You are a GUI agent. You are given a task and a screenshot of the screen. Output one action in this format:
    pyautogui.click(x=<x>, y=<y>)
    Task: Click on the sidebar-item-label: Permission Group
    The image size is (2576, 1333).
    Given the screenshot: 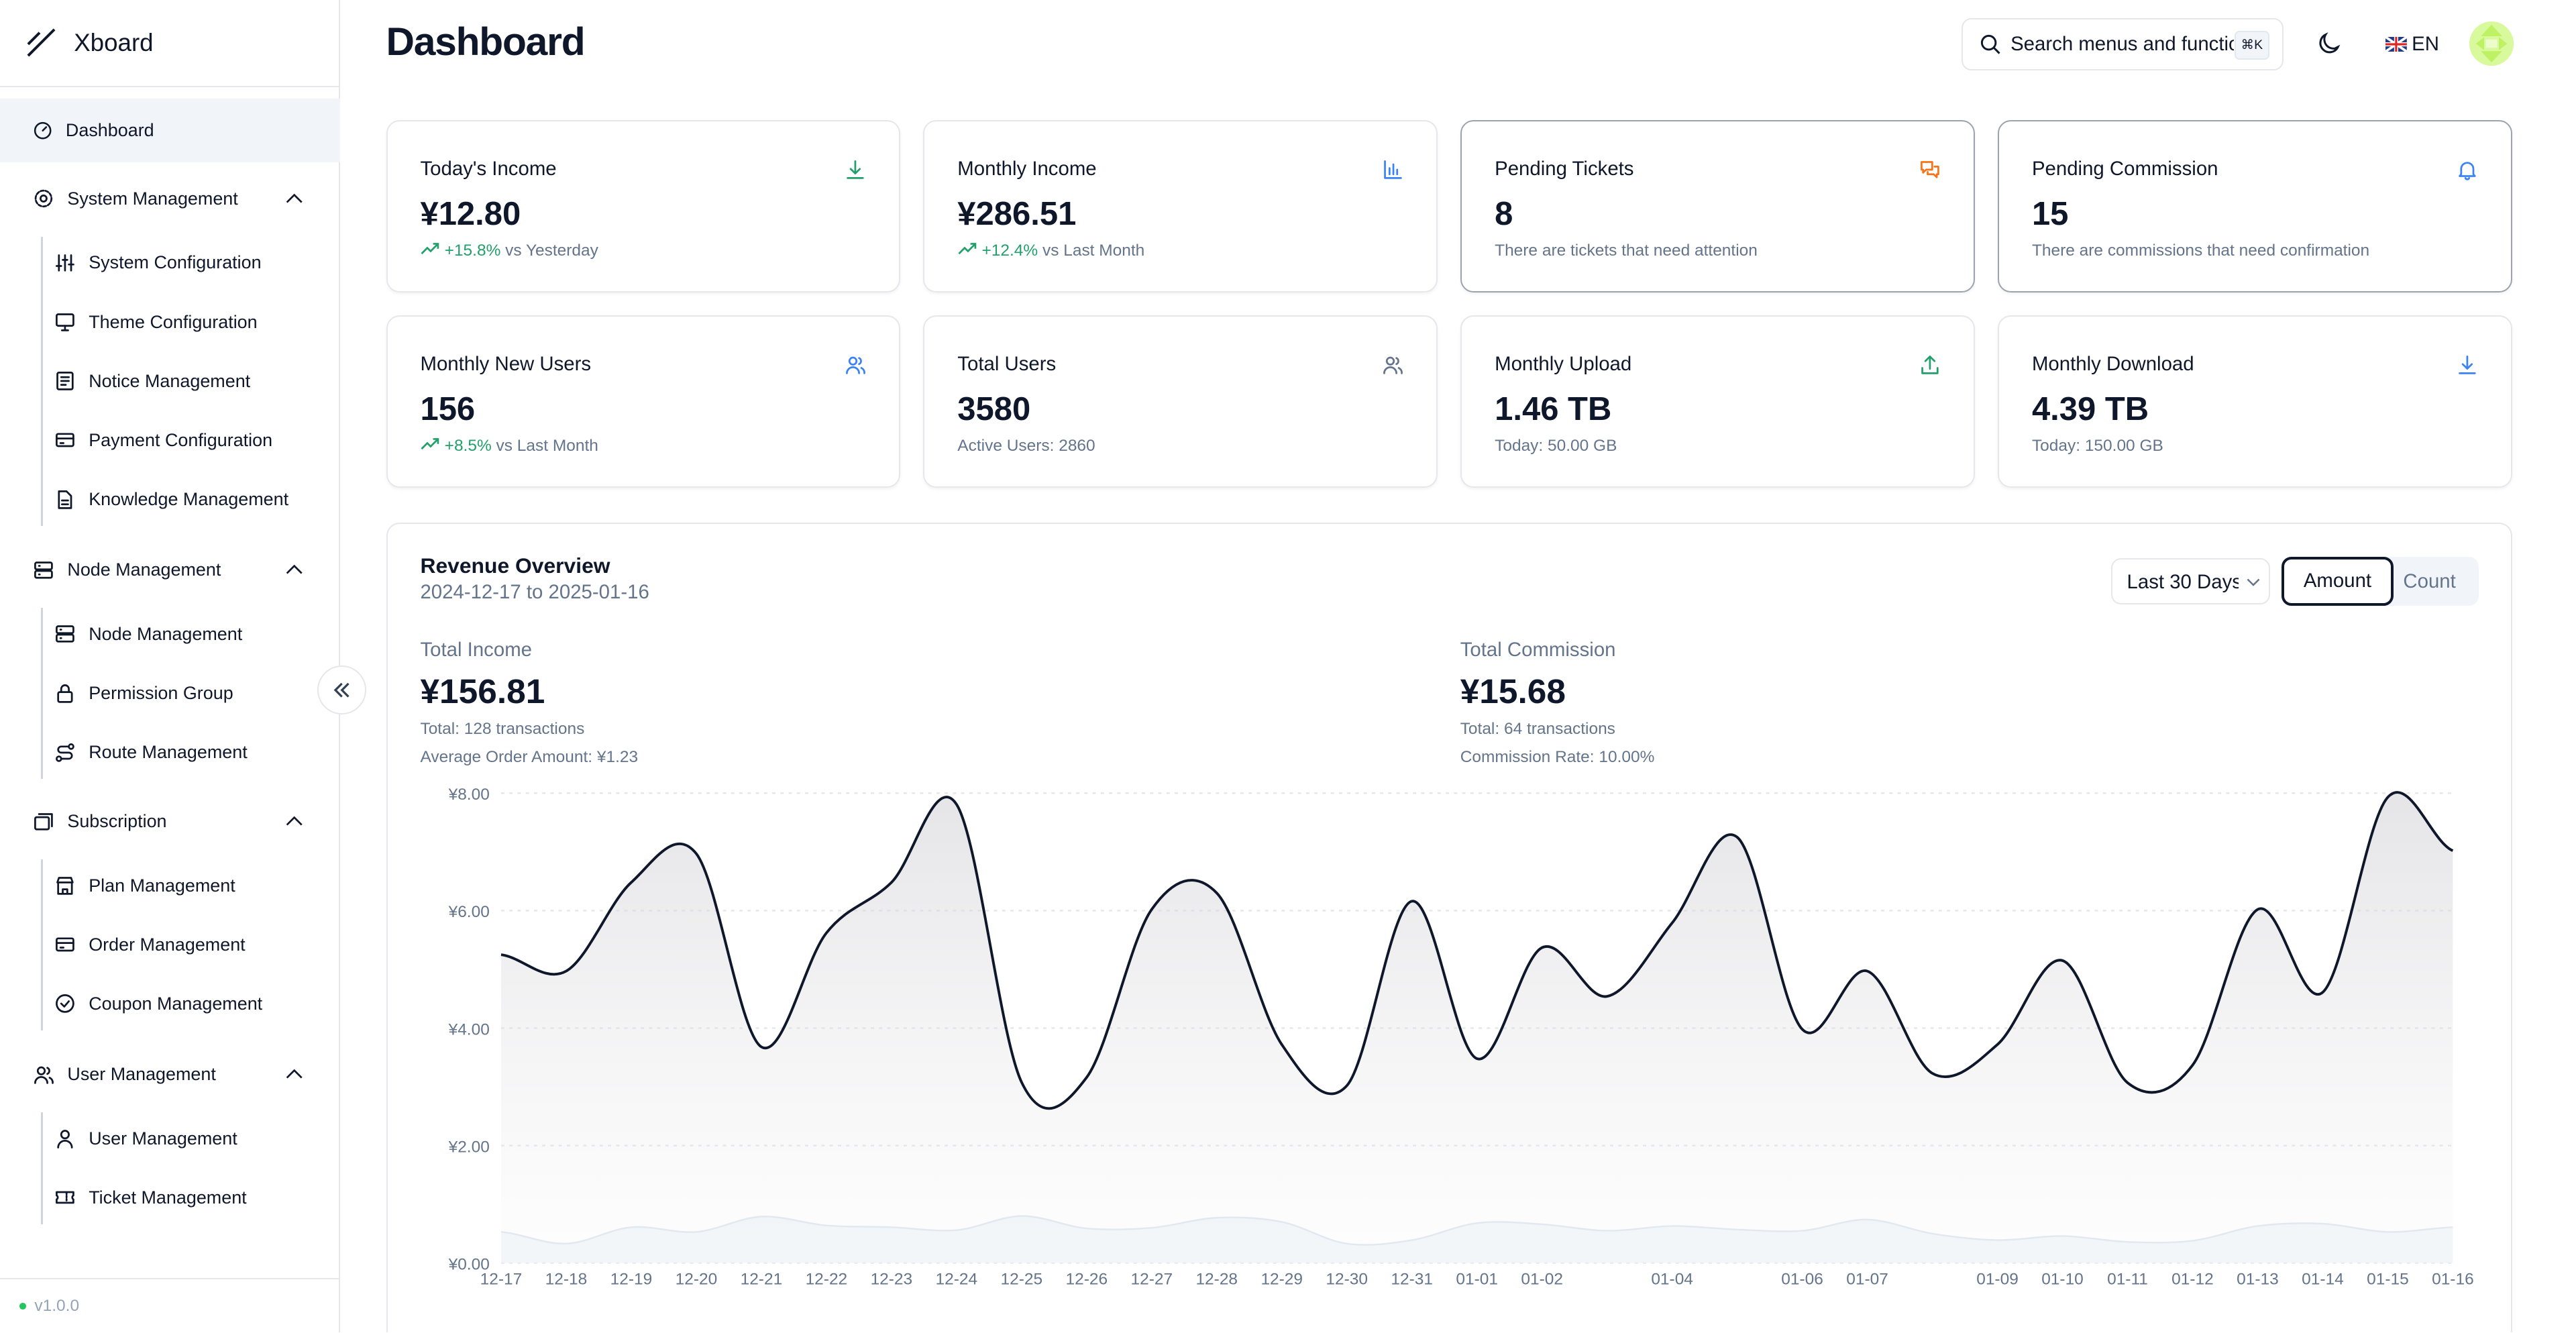 What is the action you would take?
    pyautogui.click(x=161, y=692)
    